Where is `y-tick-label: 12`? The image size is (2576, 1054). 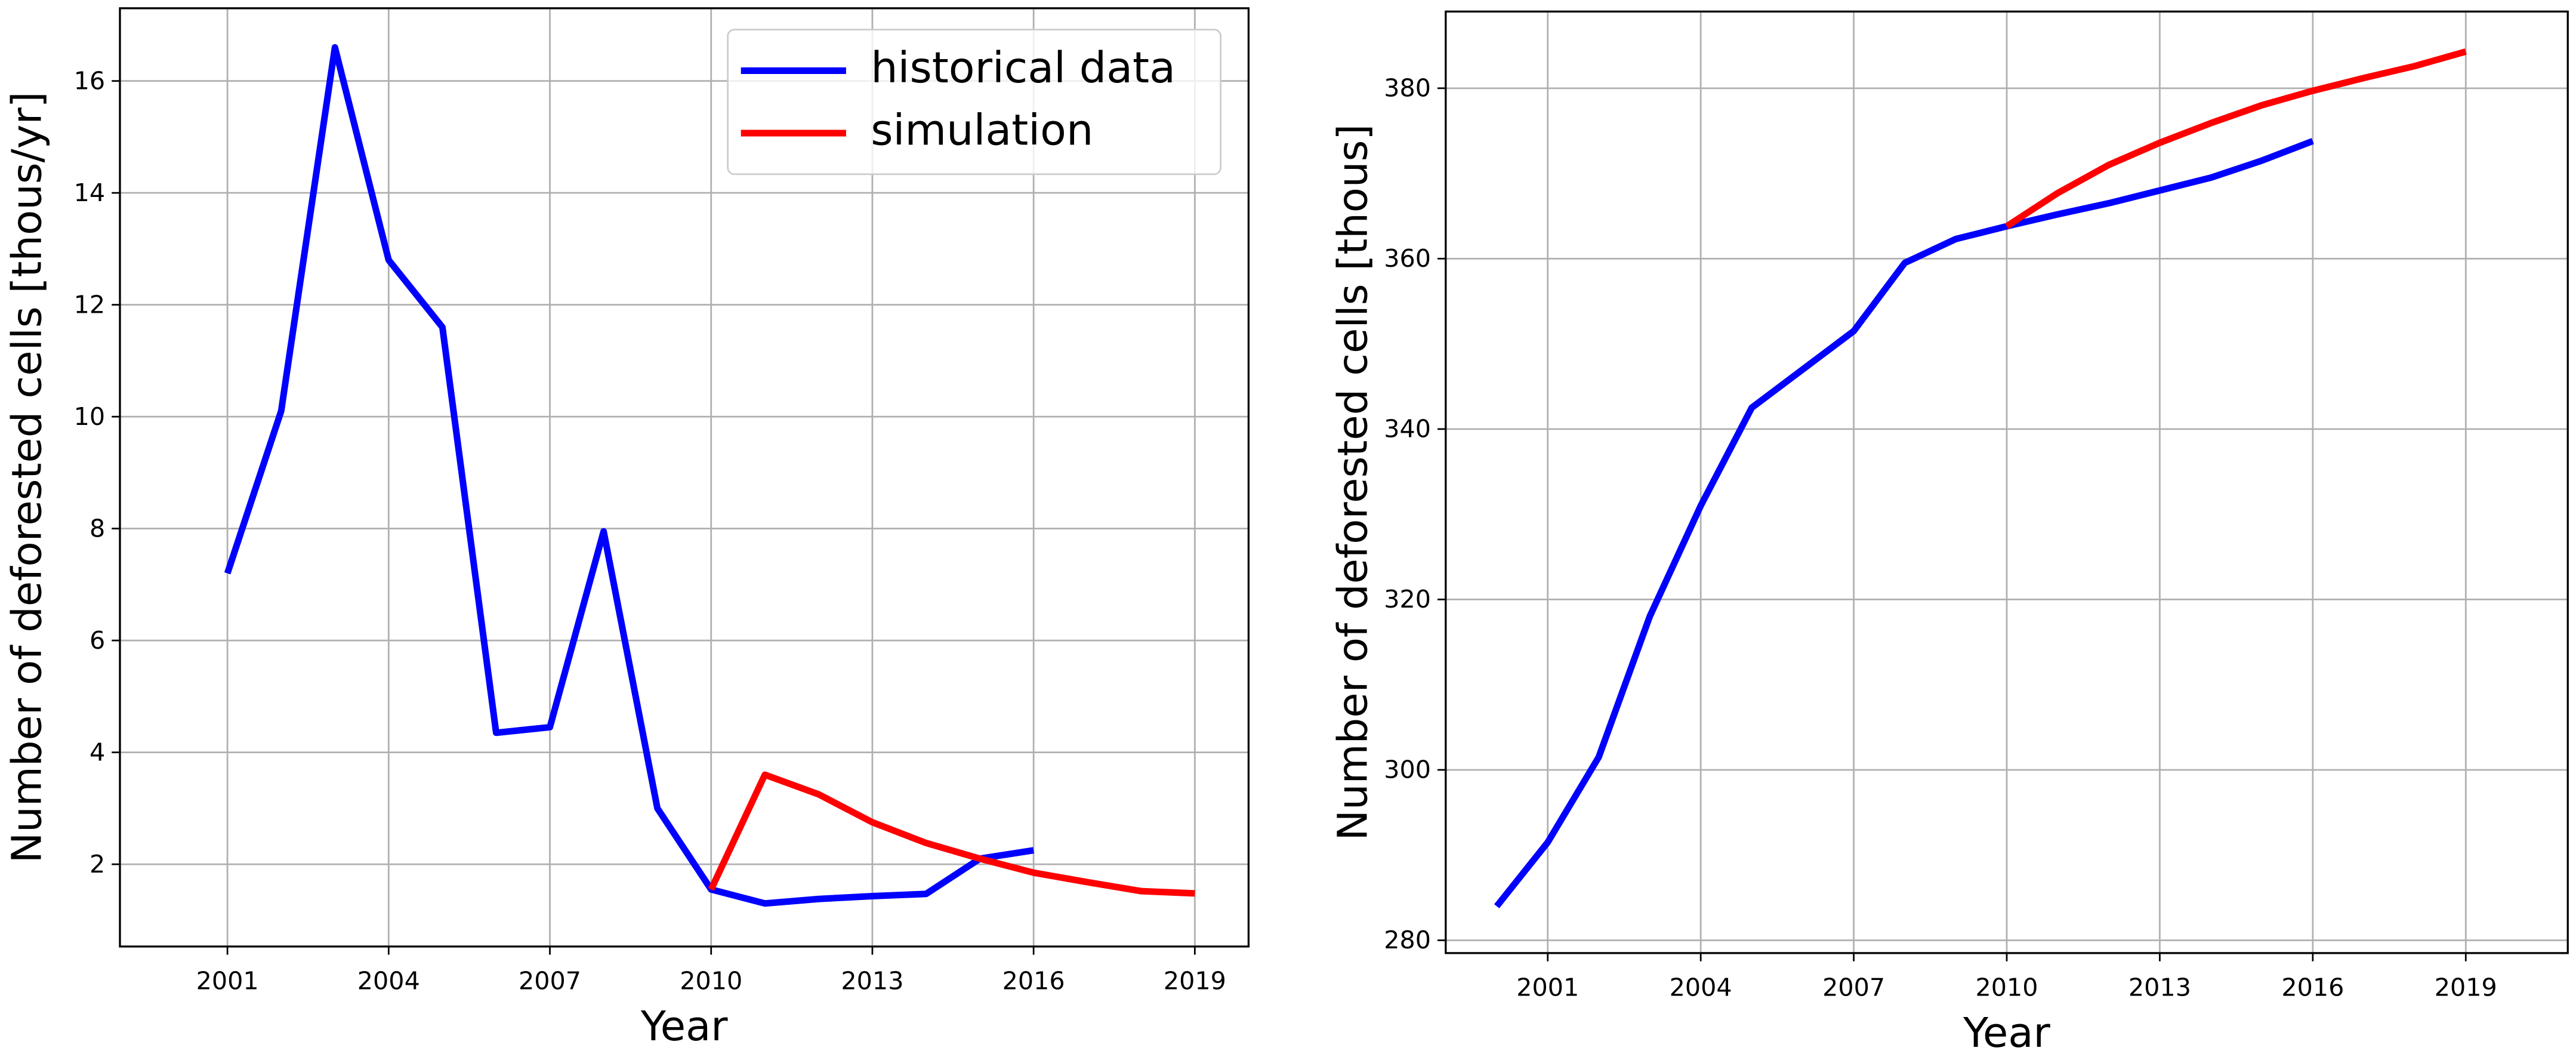
y-tick-label: 12 is located at coordinates (90, 304).